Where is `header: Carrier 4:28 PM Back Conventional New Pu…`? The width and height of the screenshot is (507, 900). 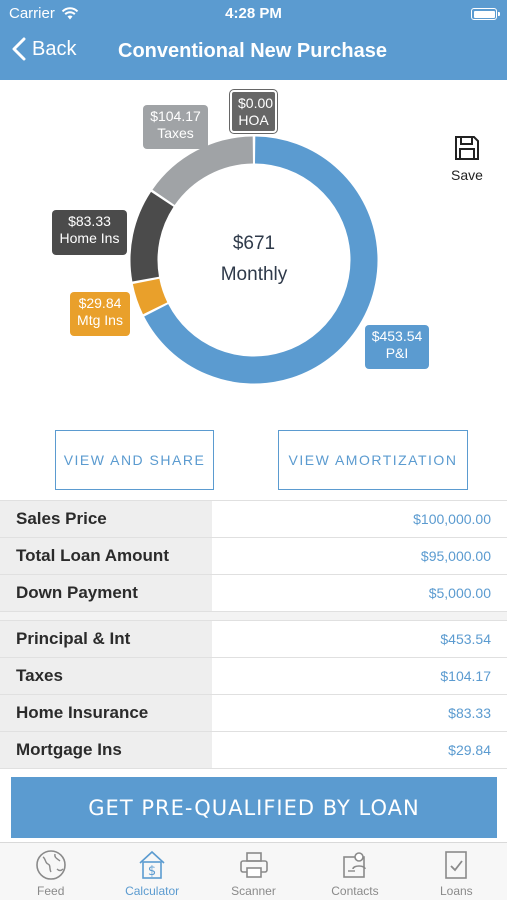 header: Carrier 4:28 PM Back Conventional New Pu… is located at coordinates (253, 40).